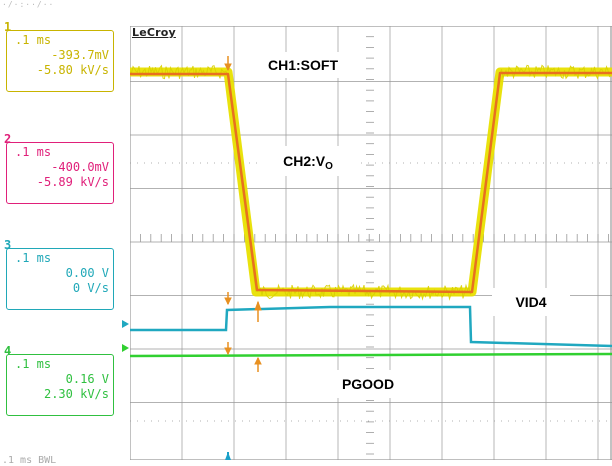  What do you see at coordinates (303, 65) in the screenshot?
I see `label-ch1-soft: CH1:SOFT` at bounding box center [303, 65].